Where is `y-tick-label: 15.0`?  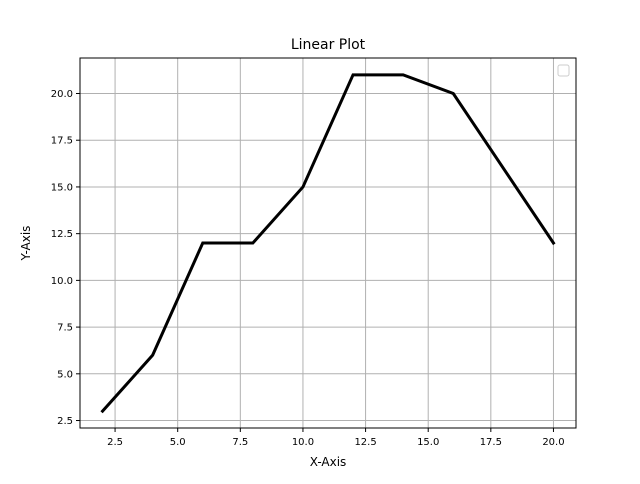
y-tick-label: 15.0 is located at coordinates (62, 187).